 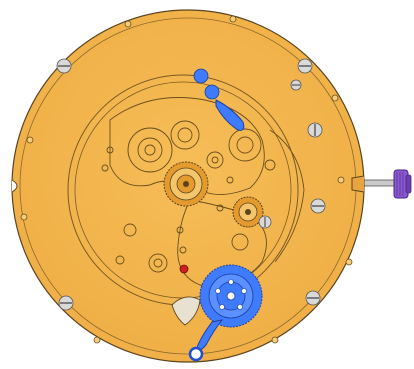 I want to click on blue-indicator-arm-top, so click(x=219, y=99).